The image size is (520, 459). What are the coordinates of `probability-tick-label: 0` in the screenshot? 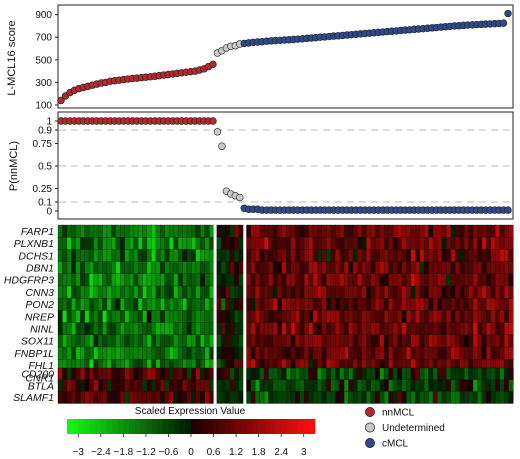 It's located at (49, 212).